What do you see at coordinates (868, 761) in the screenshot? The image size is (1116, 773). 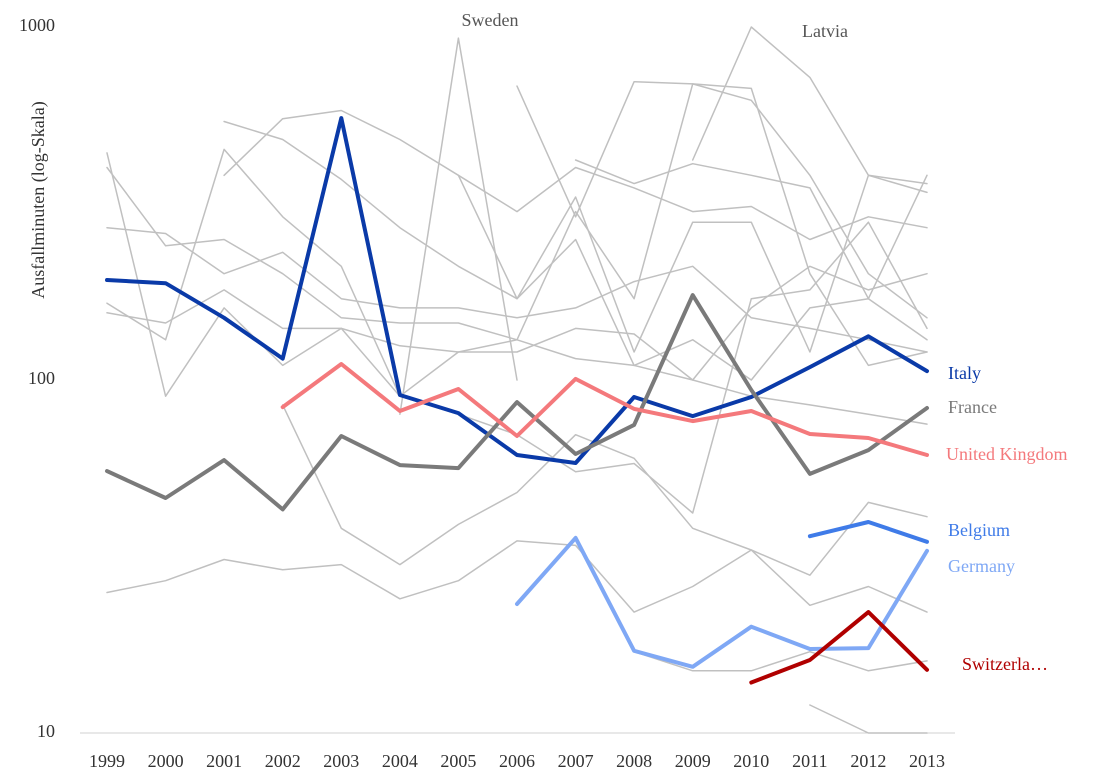 I see `x-tick-label: 2012` at bounding box center [868, 761].